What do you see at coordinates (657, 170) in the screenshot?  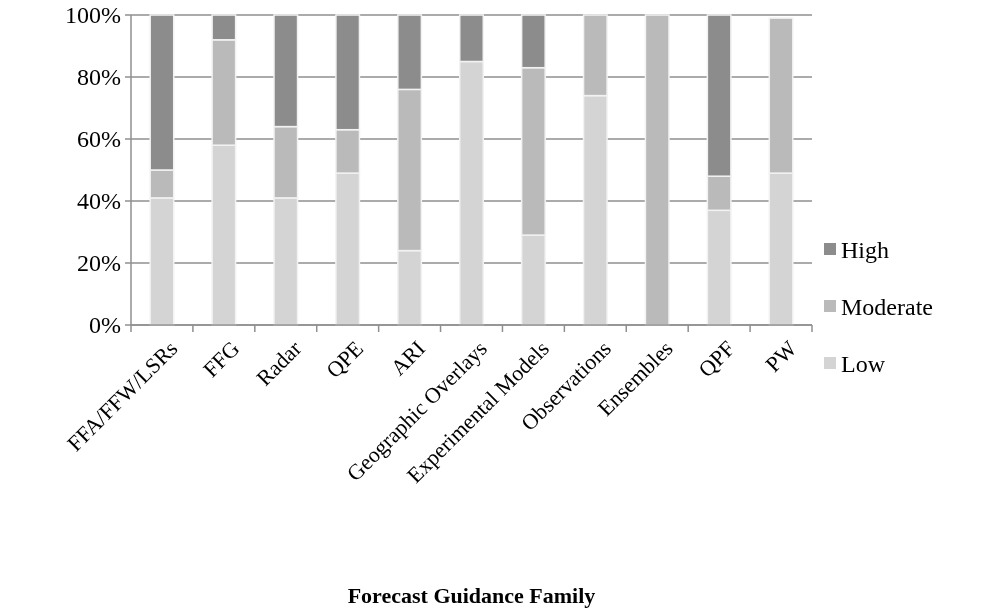 I see `bar` at bounding box center [657, 170].